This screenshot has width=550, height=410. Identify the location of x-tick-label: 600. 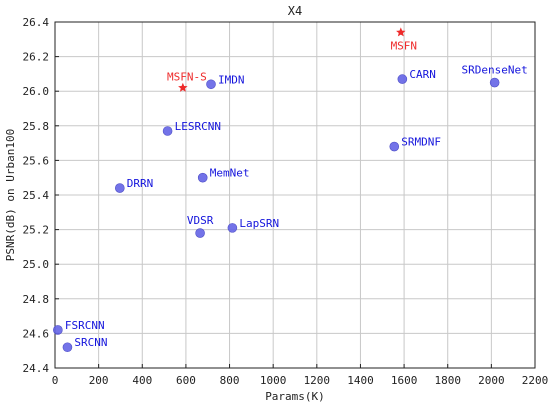
(186, 380).